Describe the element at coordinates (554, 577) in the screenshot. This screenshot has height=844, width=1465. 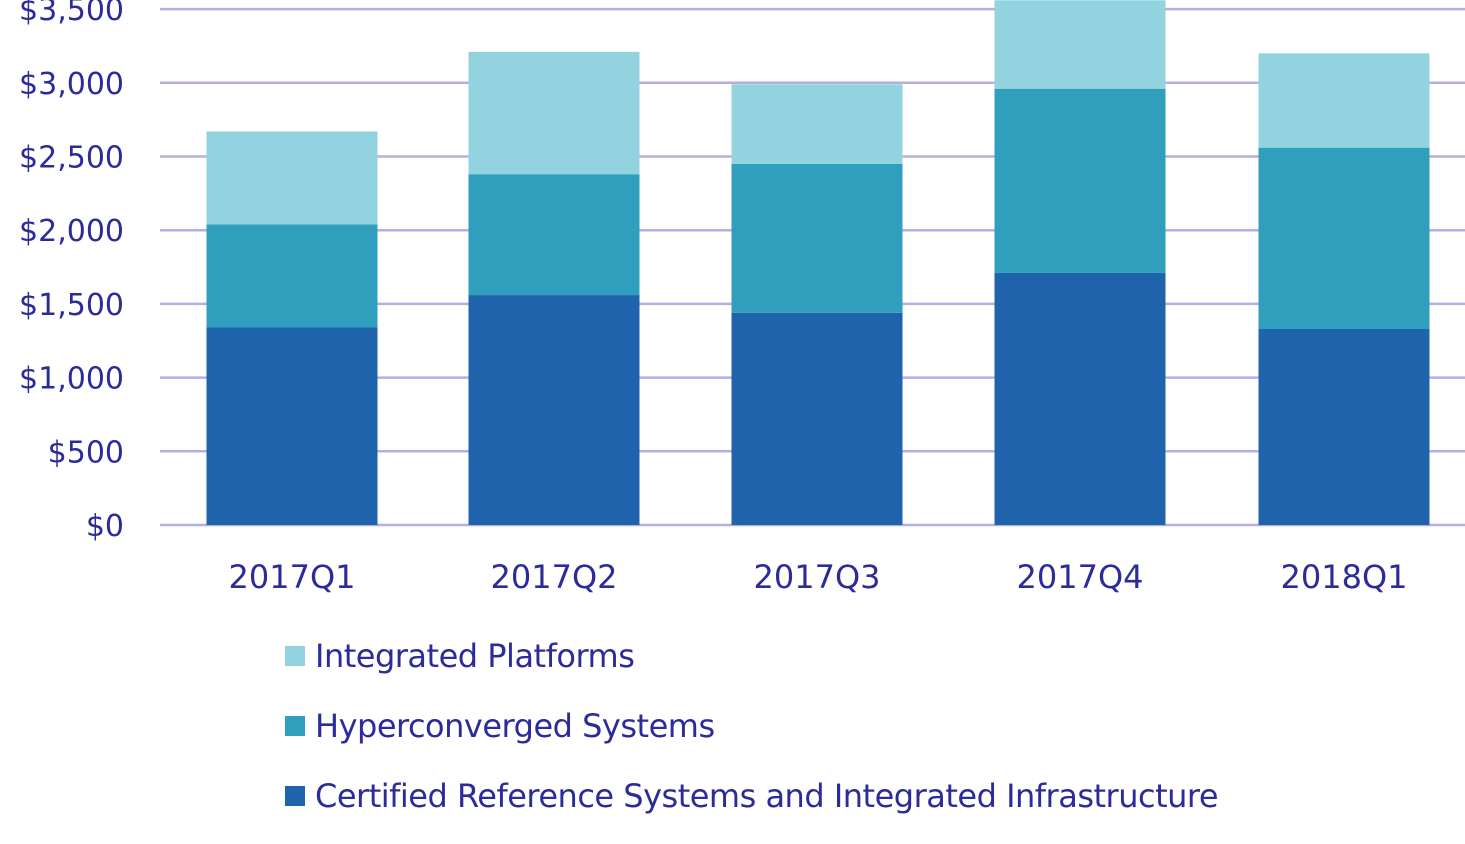
I see `x-tick-label: 2017Q2` at that location.